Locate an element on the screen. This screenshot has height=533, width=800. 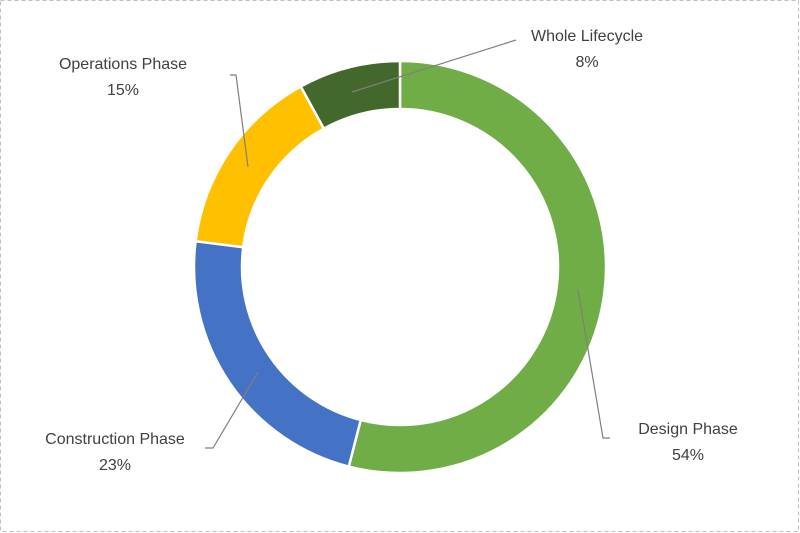
slice-label: Construction Phase is located at coordinates (115, 439).